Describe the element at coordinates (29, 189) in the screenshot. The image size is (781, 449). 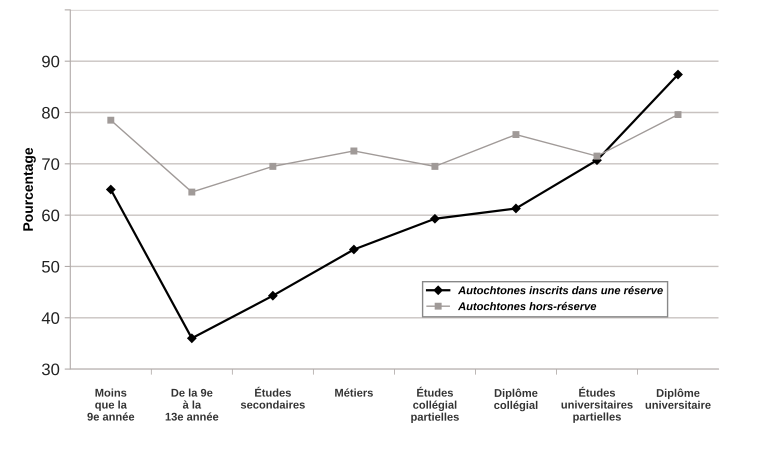
I see `y-axis-title: Pourcentage` at that location.